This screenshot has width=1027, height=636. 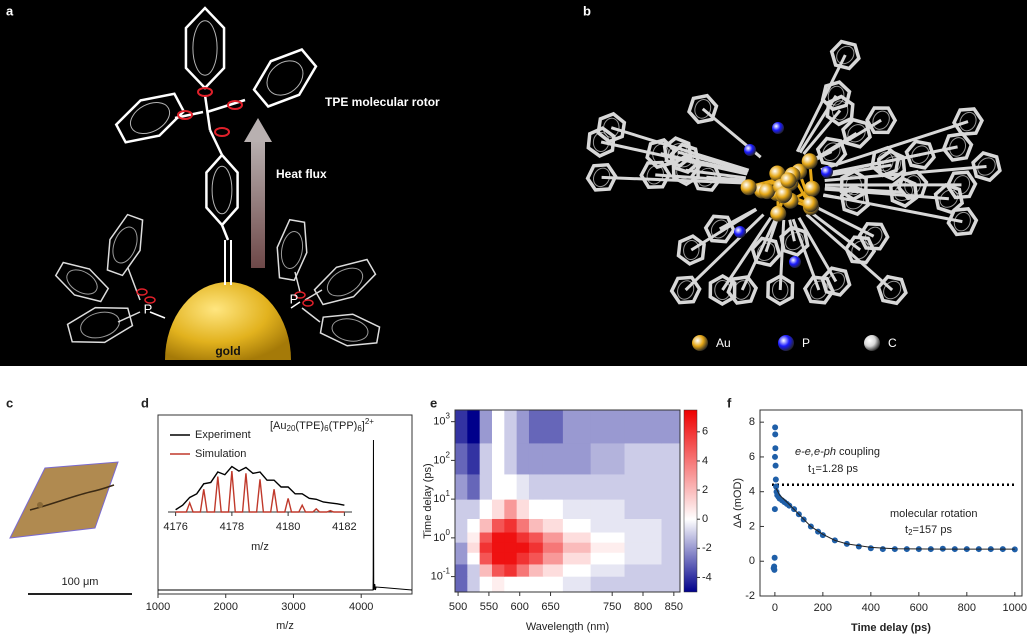 What do you see at coordinates (705, 432) in the screenshot?
I see `colorbar-tick-label: 6` at bounding box center [705, 432].